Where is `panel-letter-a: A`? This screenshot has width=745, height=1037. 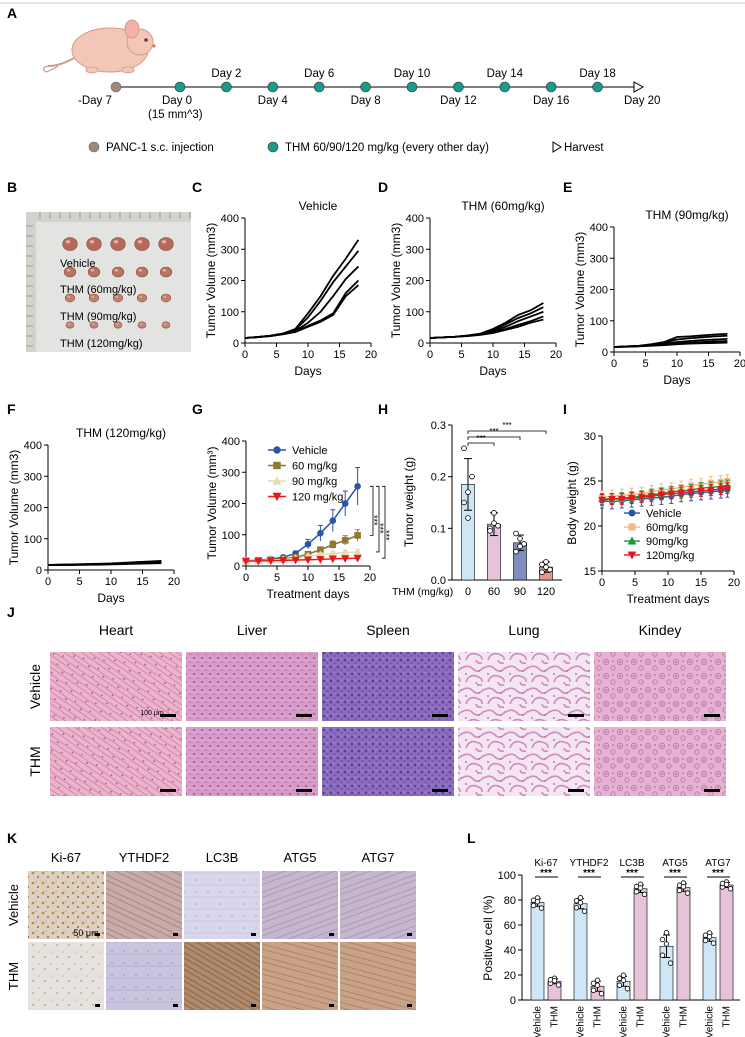
panel-letter-a: A is located at coordinates (12, 13).